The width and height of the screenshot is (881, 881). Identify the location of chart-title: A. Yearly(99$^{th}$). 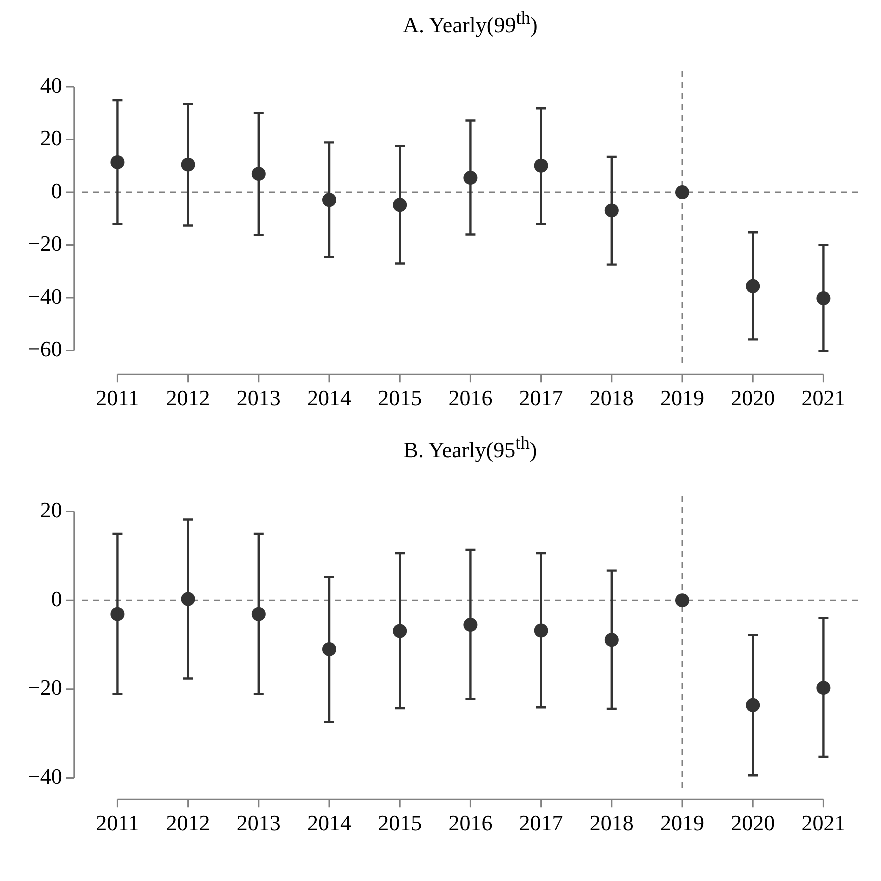
(470, 23).